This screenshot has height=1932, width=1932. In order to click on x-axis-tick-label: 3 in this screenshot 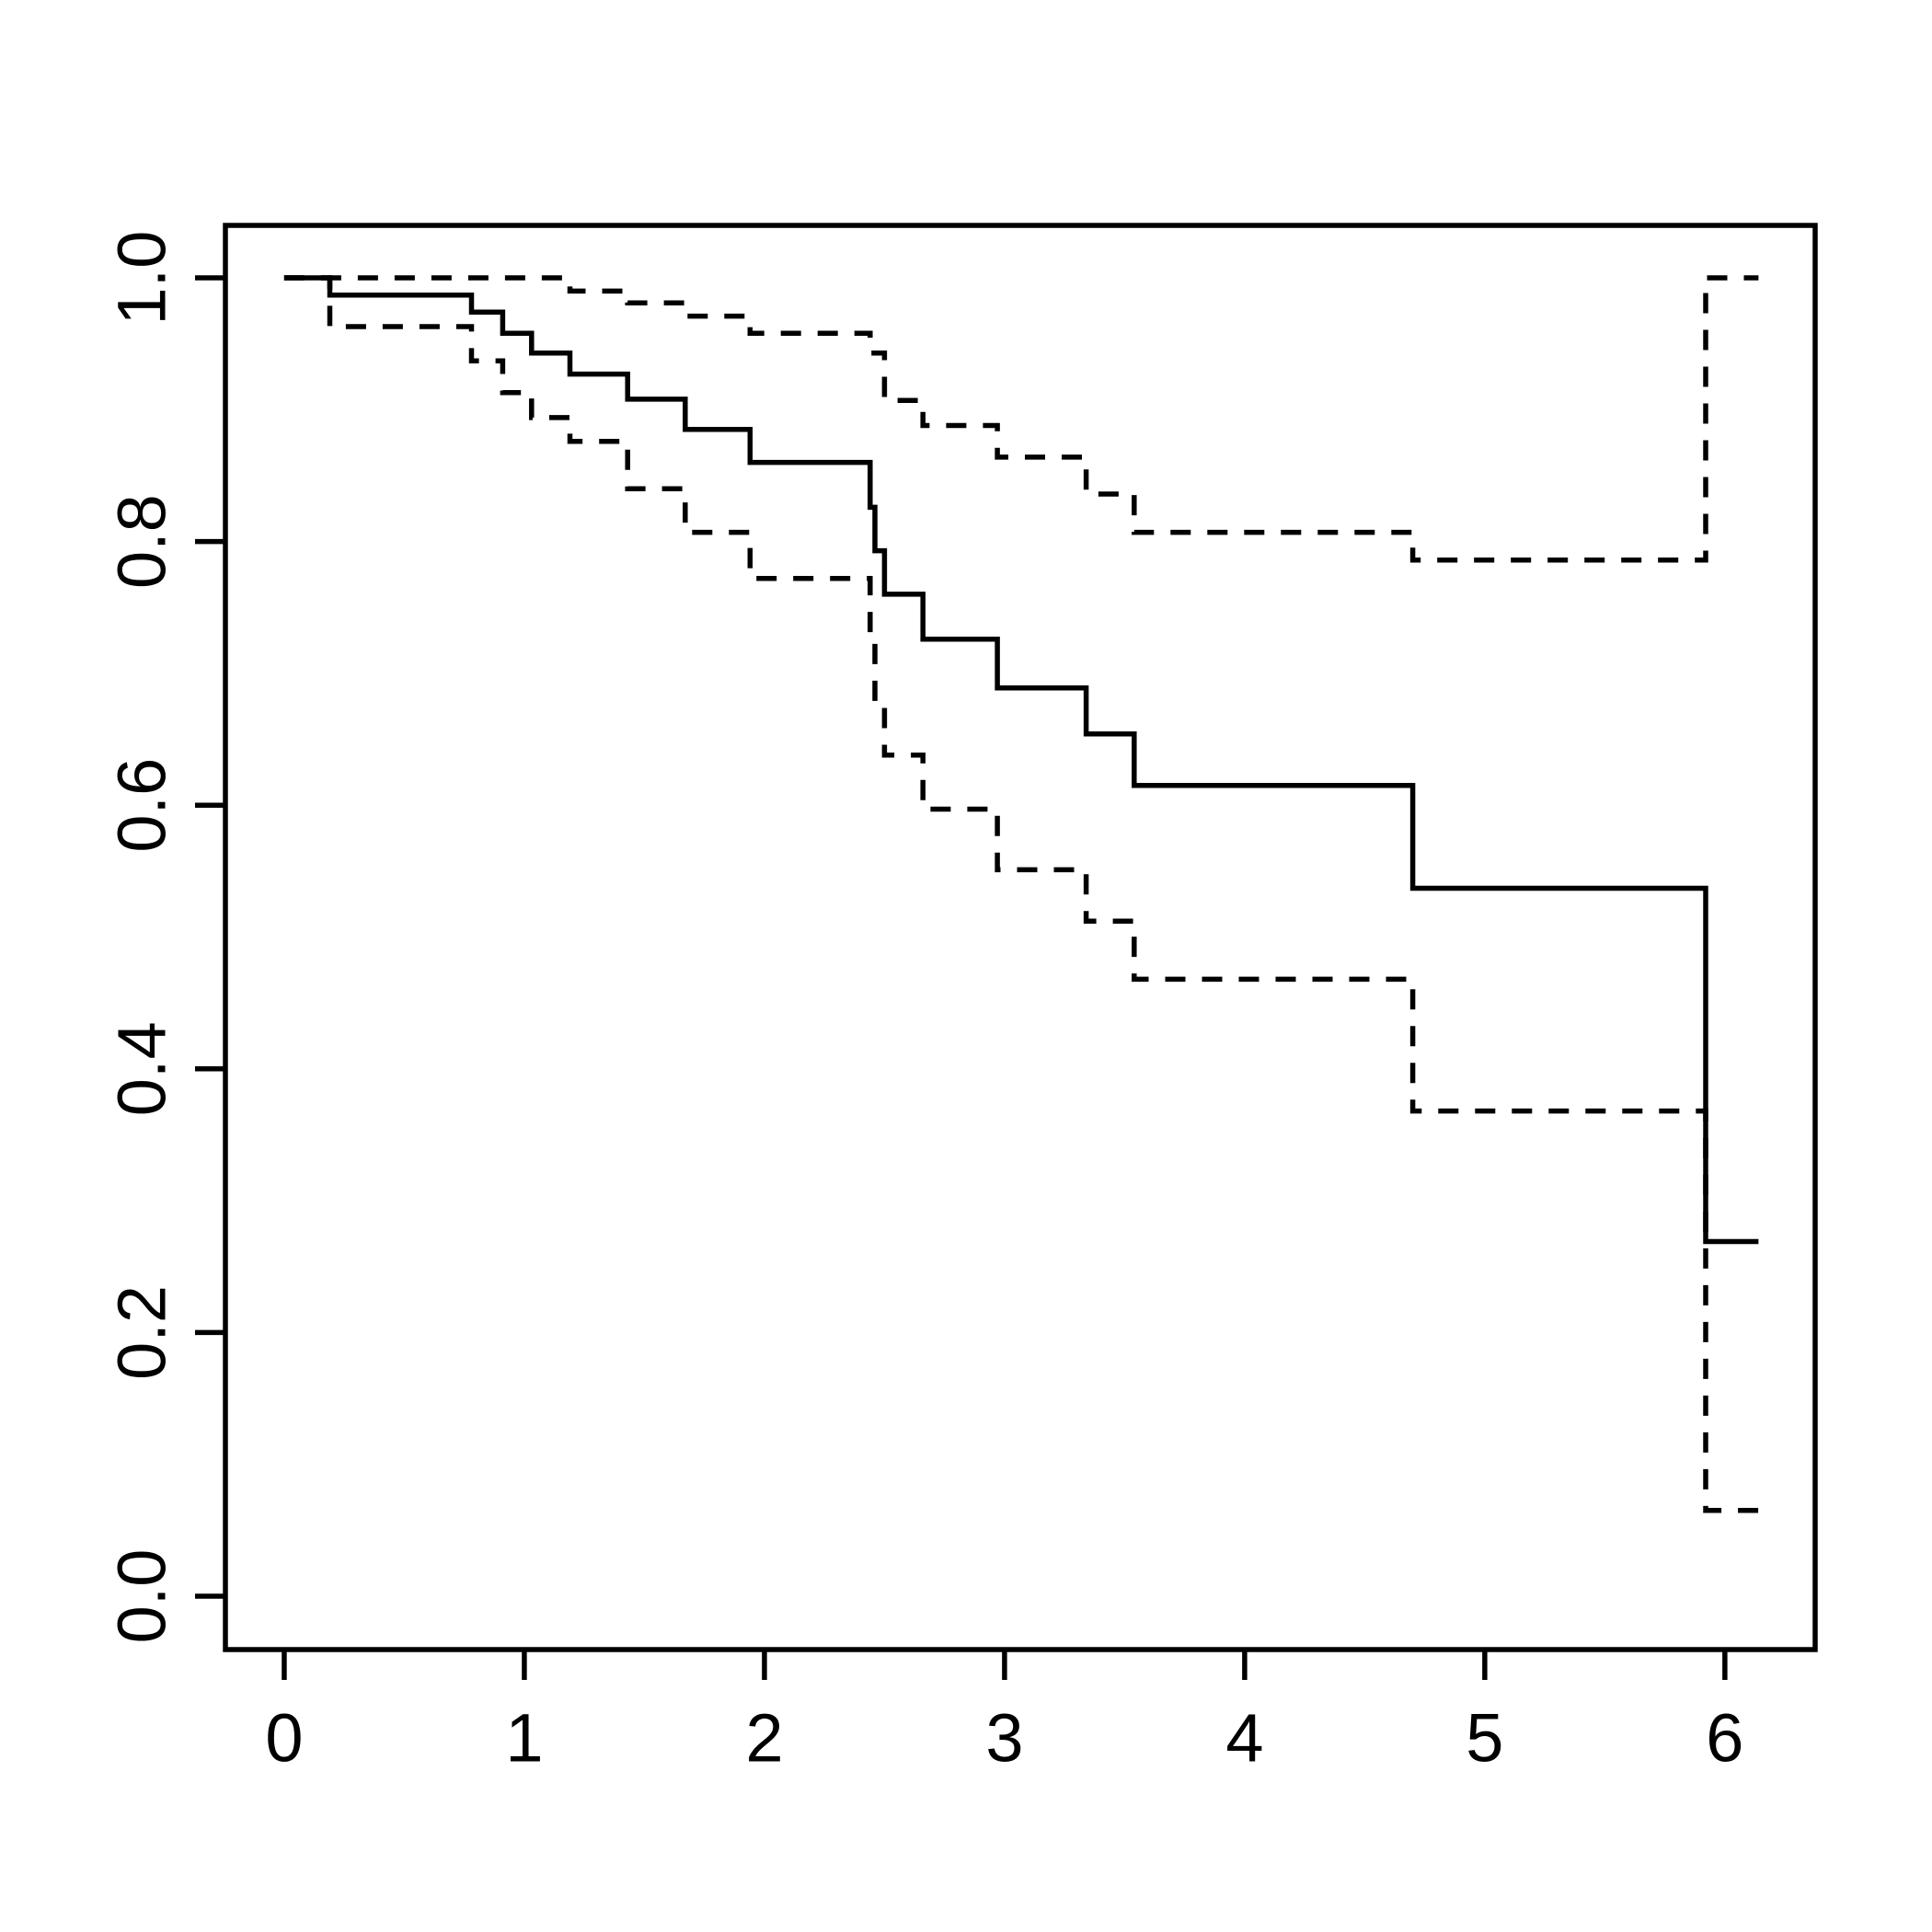, I will do `click(1004, 1738)`.